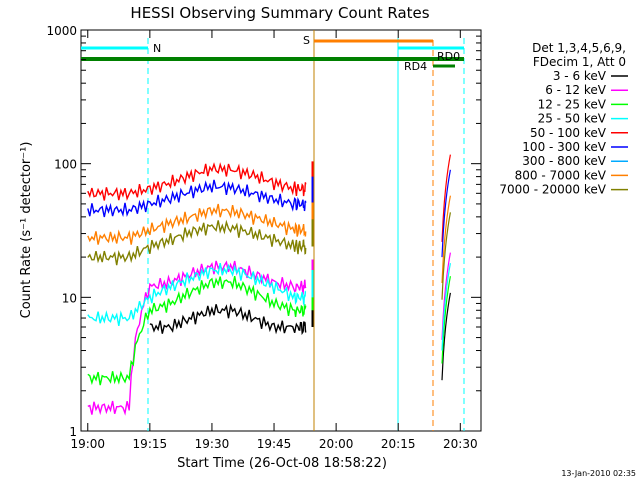  I want to click on x-tick-label: 19:30, so click(212, 444).